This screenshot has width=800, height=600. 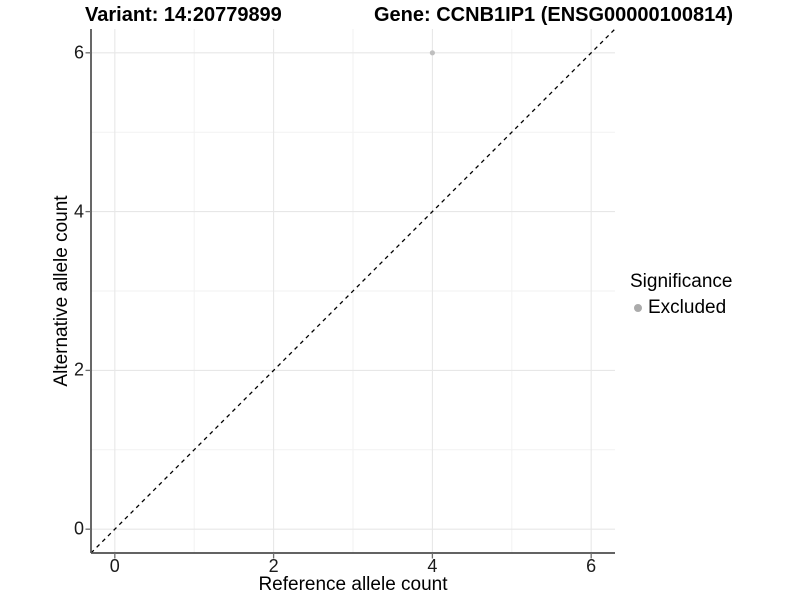 I want to click on legend-item-excluded: Excluded, so click(x=681, y=308).